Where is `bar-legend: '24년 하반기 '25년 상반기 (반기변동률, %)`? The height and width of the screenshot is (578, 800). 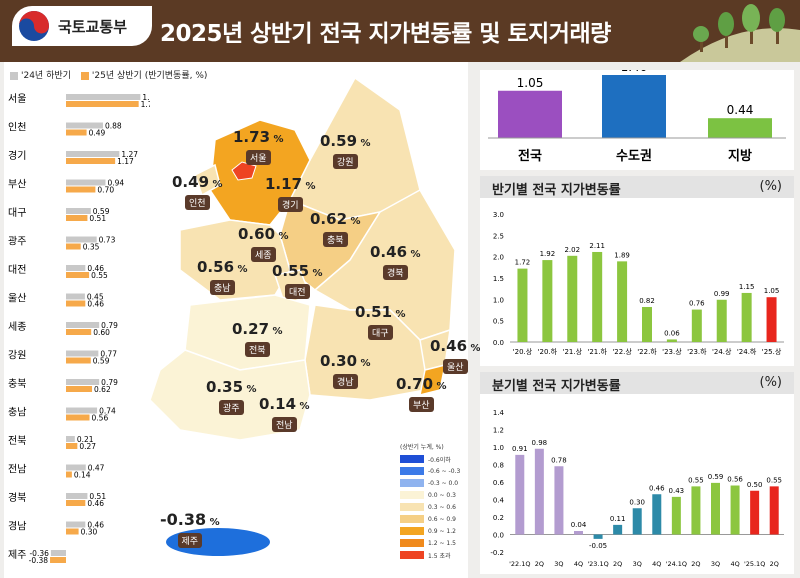 bar-legend: '24년 하반기 '25년 상반기 (반기변동률, %) is located at coordinates (108, 74).